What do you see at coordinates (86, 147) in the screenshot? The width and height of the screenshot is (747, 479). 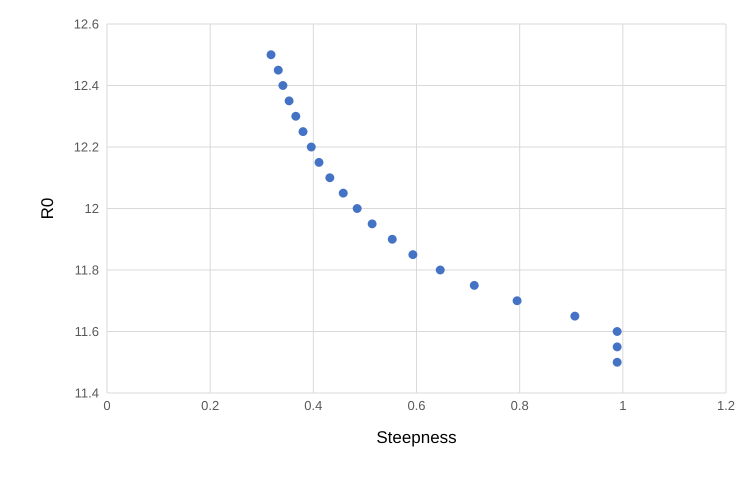 I see `y-tick-label: 12.2` at bounding box center [86, 147].